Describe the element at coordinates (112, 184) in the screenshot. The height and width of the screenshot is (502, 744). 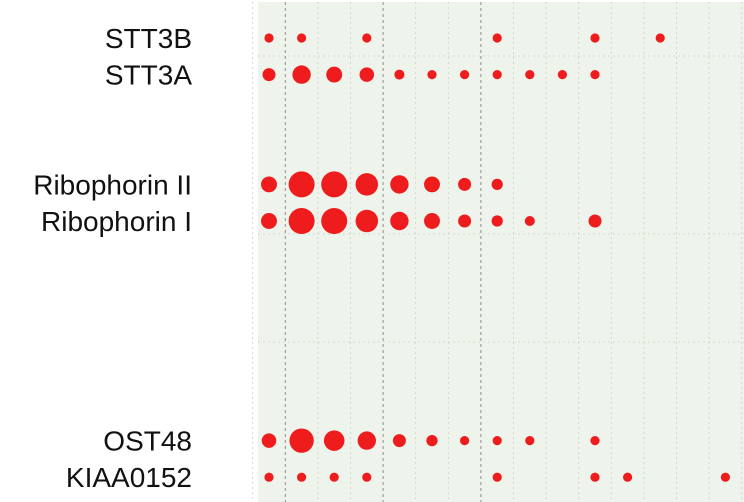
I see `row-label: Ribophorin II` at that location.